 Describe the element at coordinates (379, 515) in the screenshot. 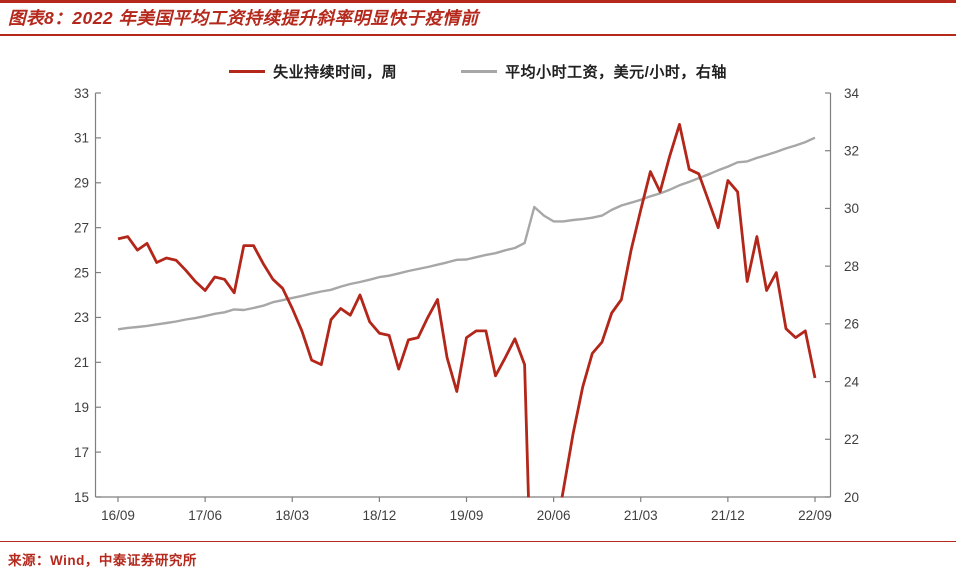

I see `x-axis-tick-label: 18/12` at that location.